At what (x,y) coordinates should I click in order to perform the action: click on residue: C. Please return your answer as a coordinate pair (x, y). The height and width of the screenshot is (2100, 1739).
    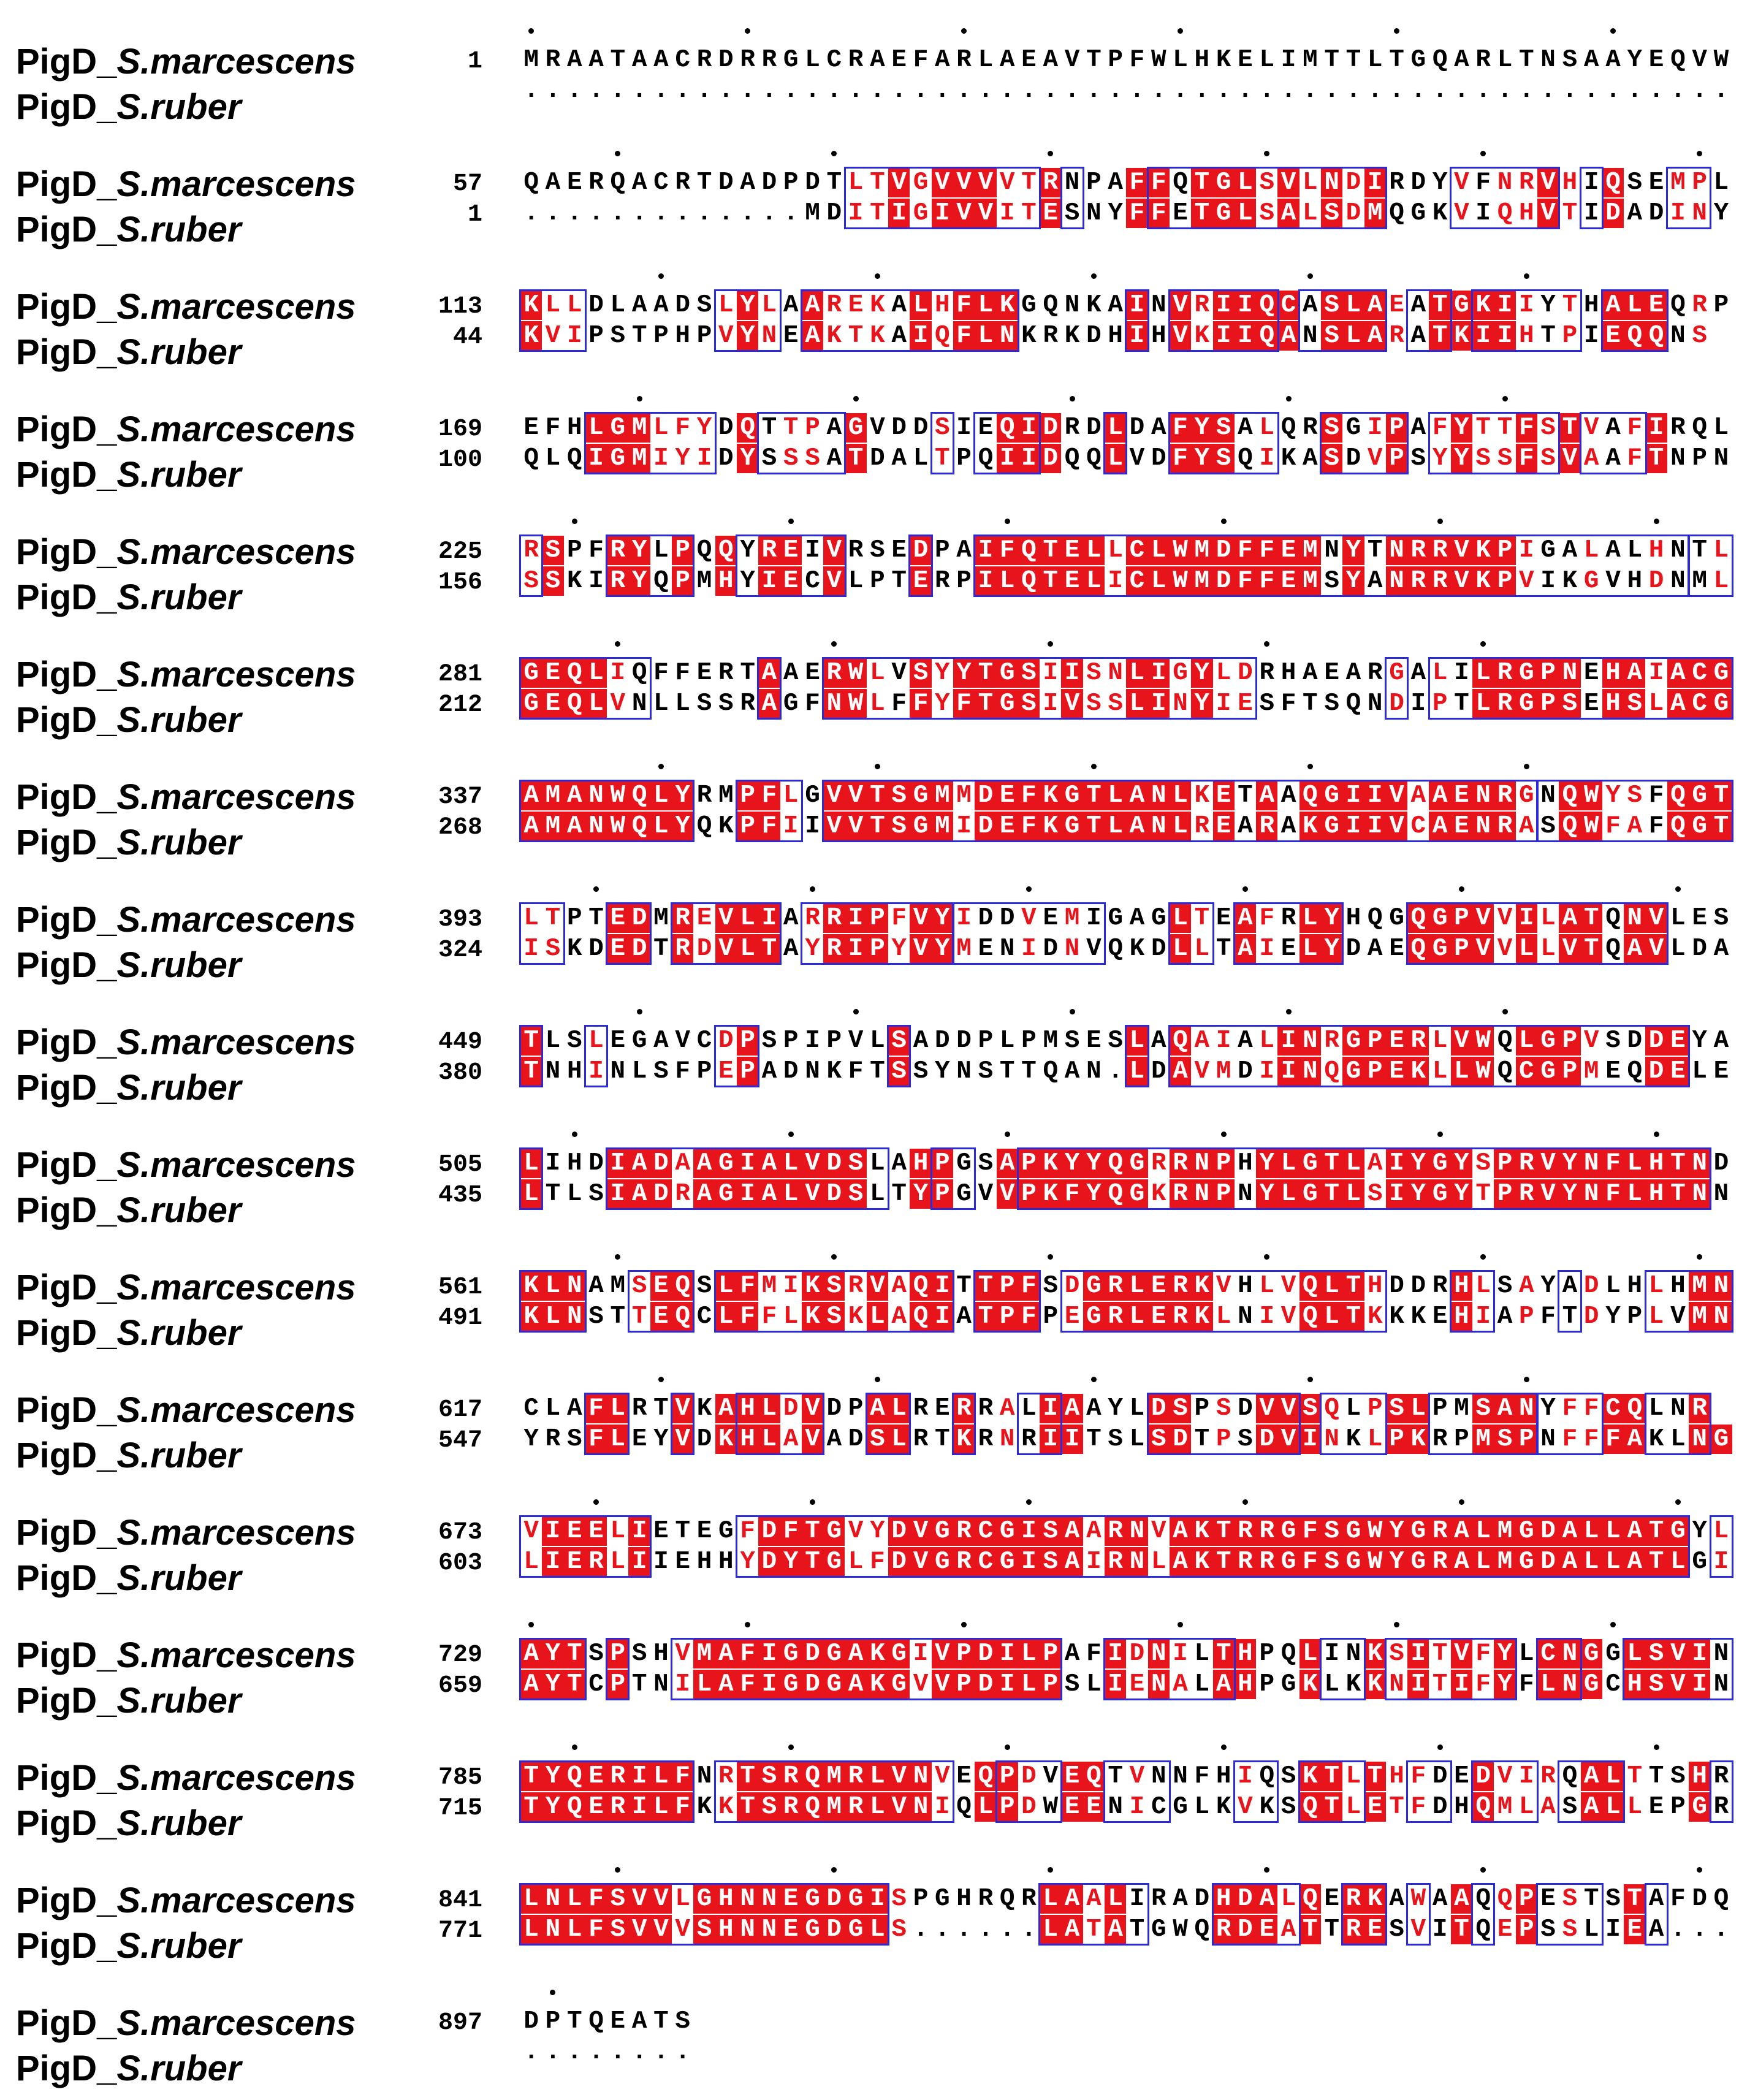
    Looking at the image, I should click on (1158, 1807).